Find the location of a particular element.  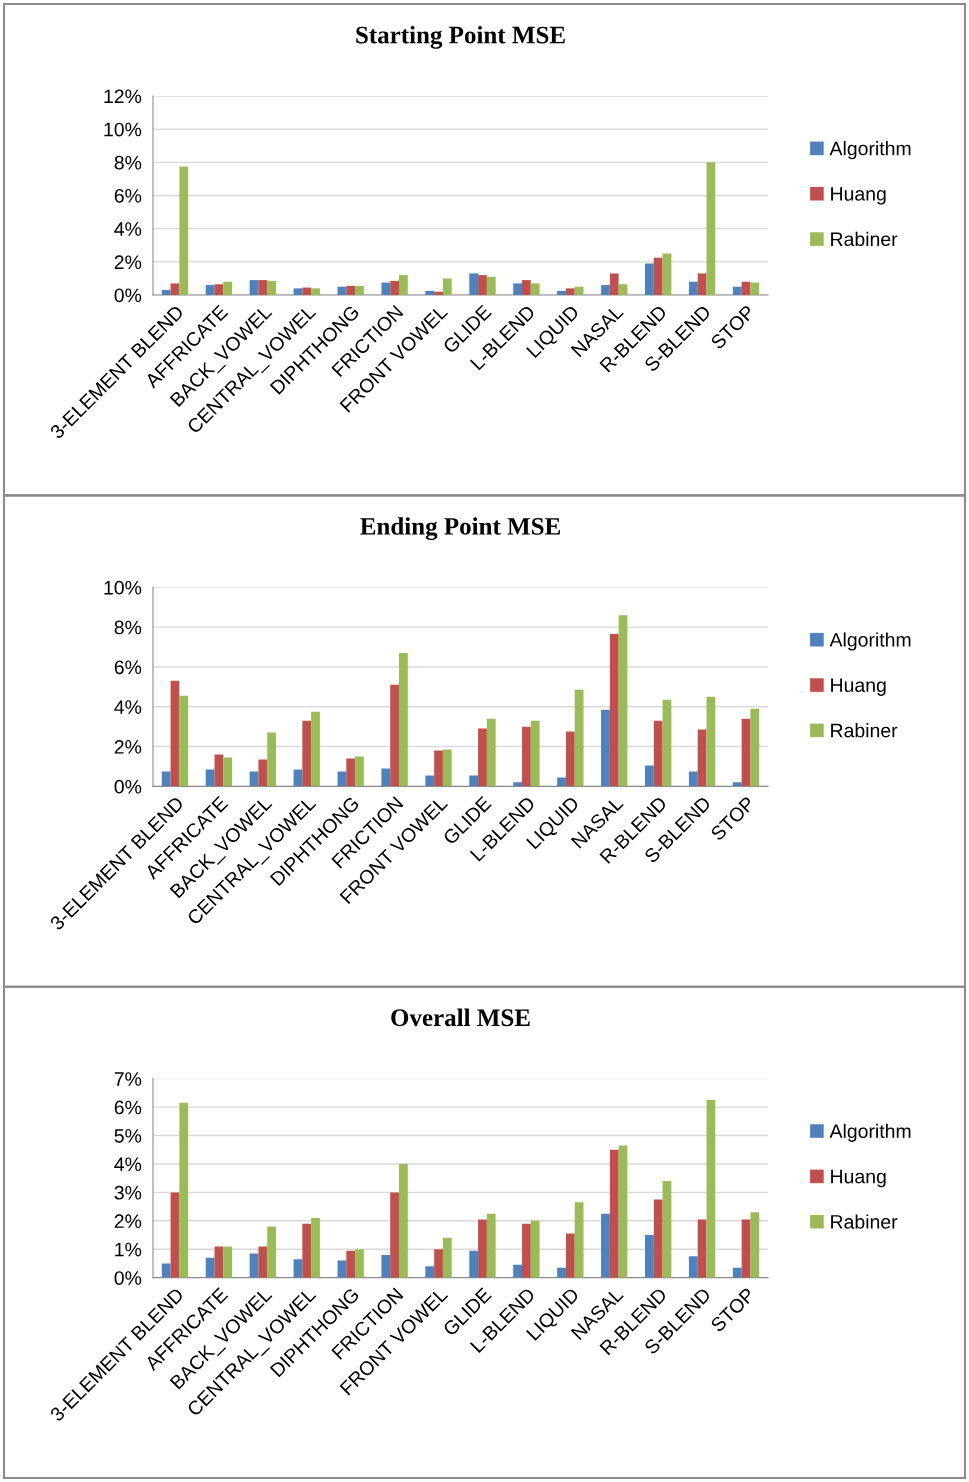

y-tick-label: 12% is located at coordinates (123, 96).